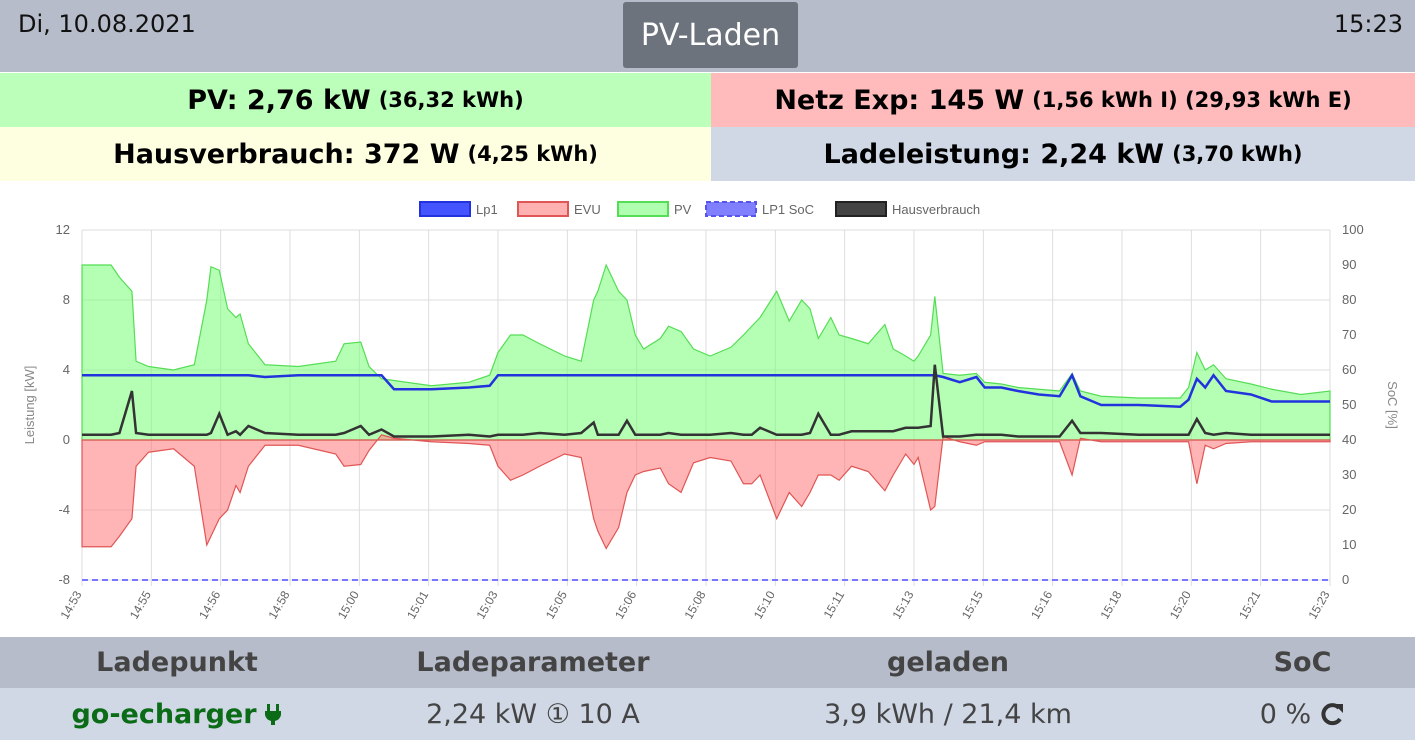  Describe the element at coordinates (936, 209) in the screenshot. I see `legend-label: Hausverbrauch` at that location.